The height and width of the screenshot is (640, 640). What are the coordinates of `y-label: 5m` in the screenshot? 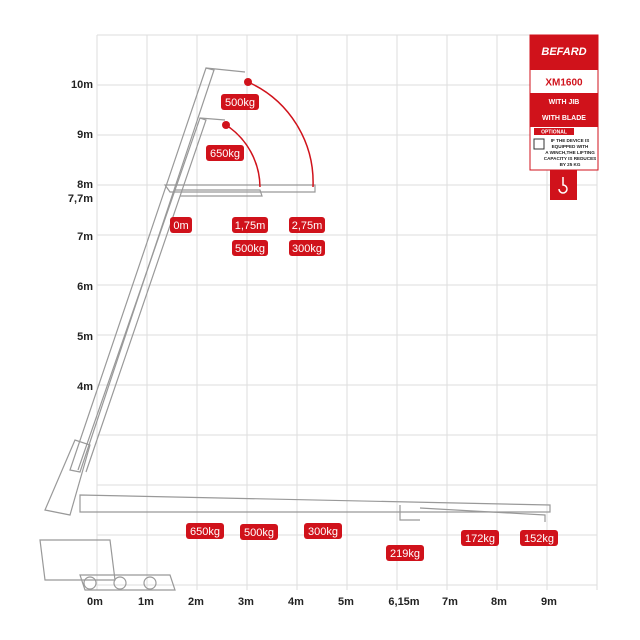 It's located at (85, 337).